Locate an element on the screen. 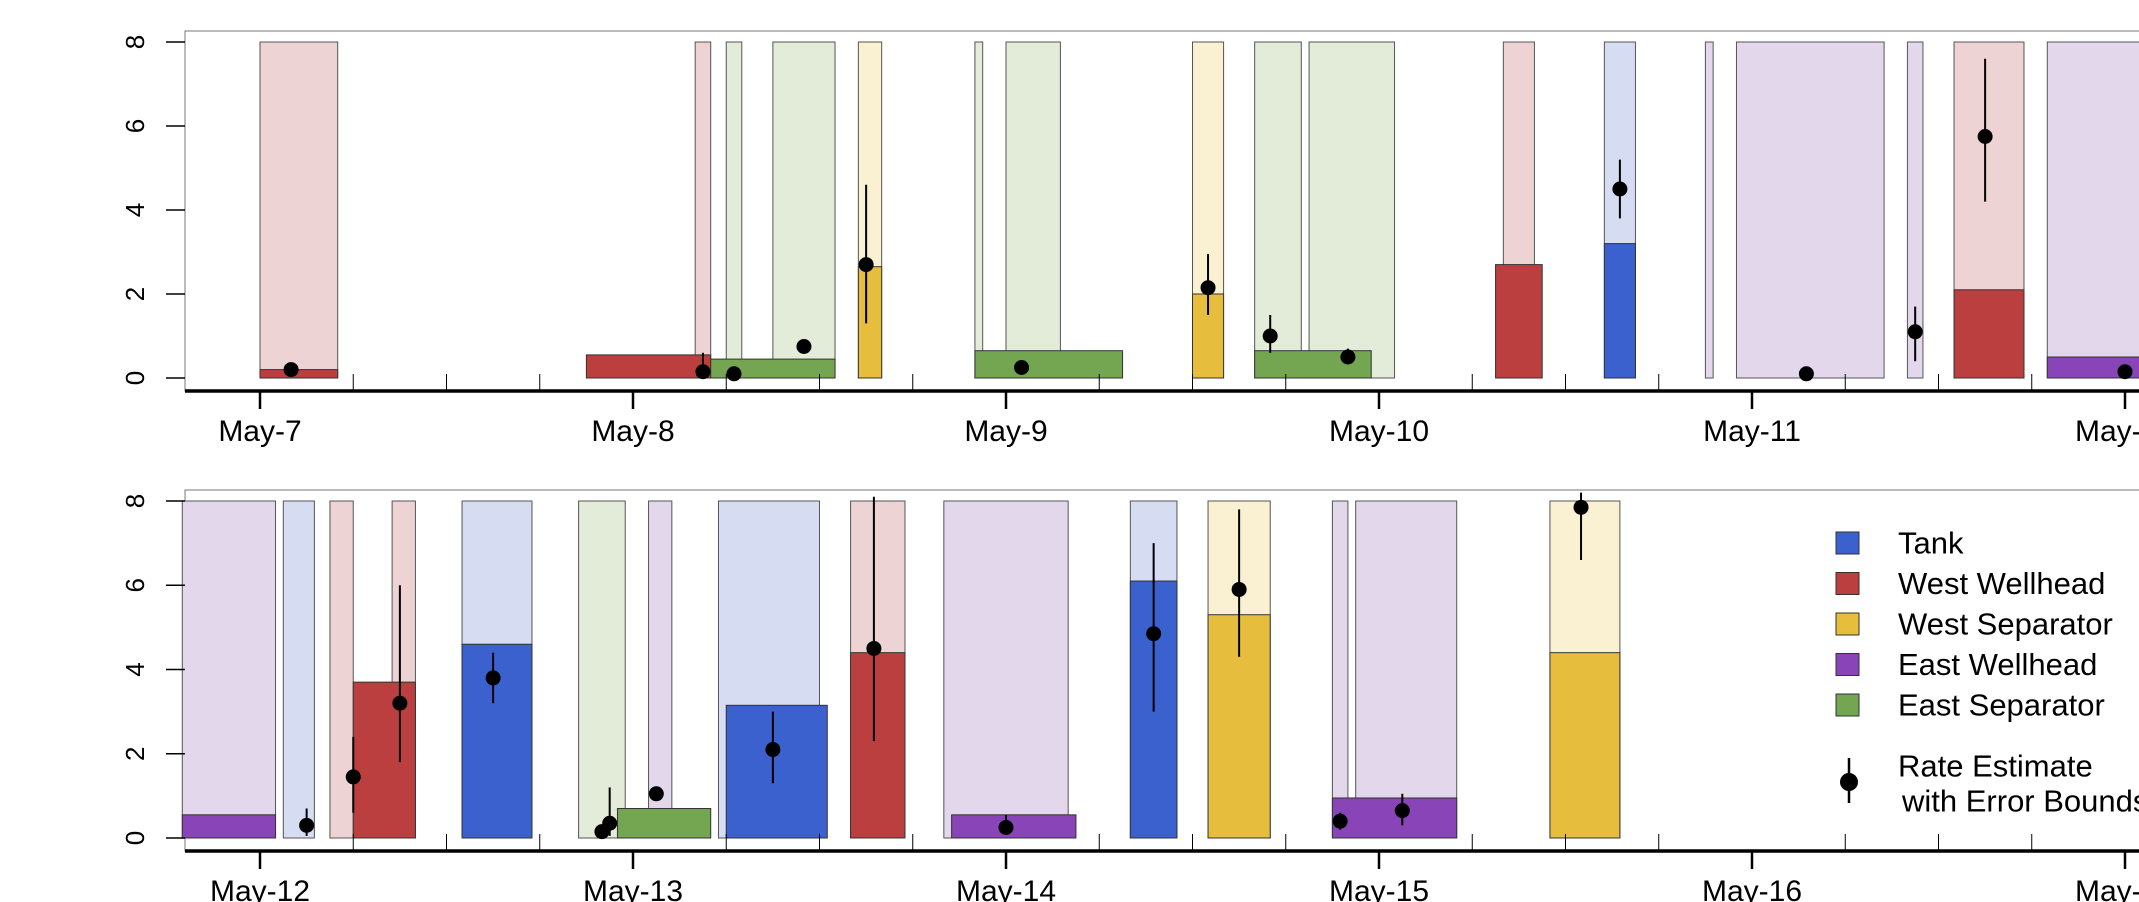 This screenshot has width=2139, height=902. x-tick-label: May-9 is located at coordinates (1005, 431).